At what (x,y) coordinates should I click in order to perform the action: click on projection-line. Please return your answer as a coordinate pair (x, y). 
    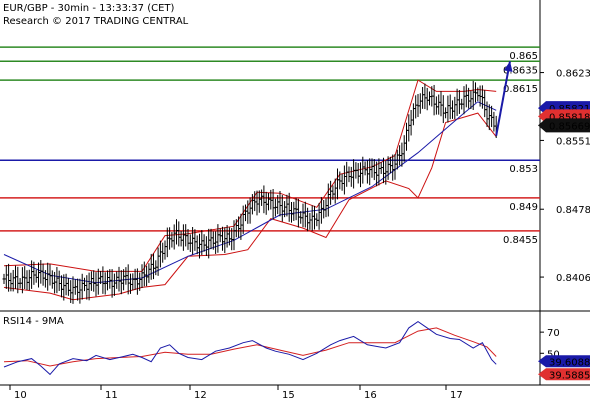
    Looking at the image, I should click on (503, 98).